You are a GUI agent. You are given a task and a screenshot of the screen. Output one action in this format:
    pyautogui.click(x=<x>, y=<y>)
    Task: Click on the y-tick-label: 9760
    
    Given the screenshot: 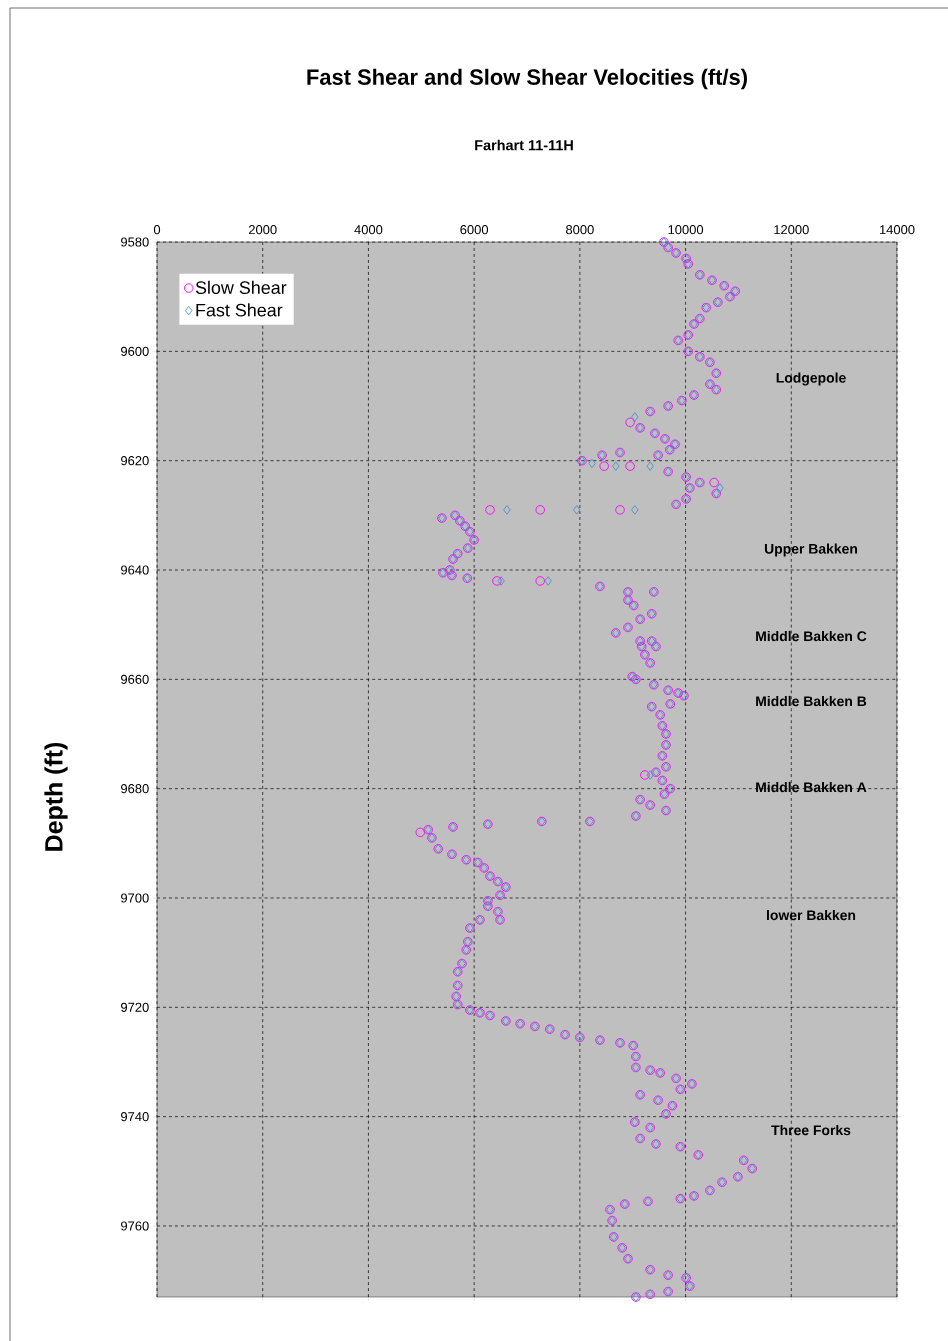 What is the action you would take?
    pyautogui.click(x=135, y=1226)
    